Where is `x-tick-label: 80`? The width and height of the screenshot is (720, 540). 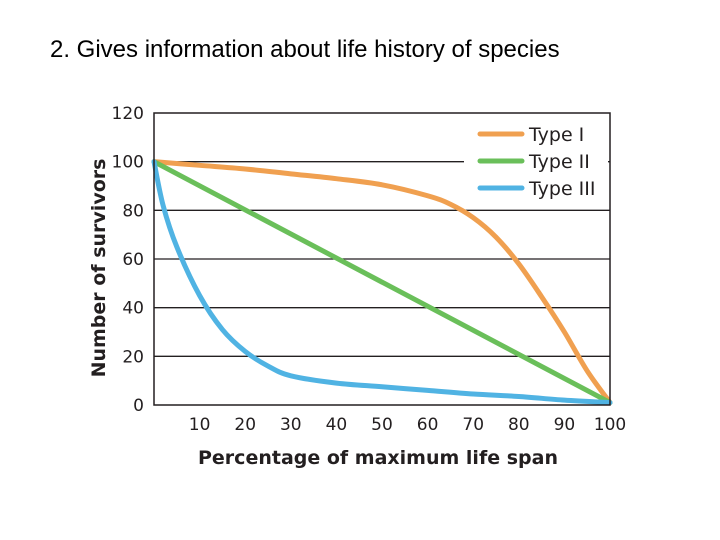 x-tick-label: 80 is located at coordinates (519, 425).